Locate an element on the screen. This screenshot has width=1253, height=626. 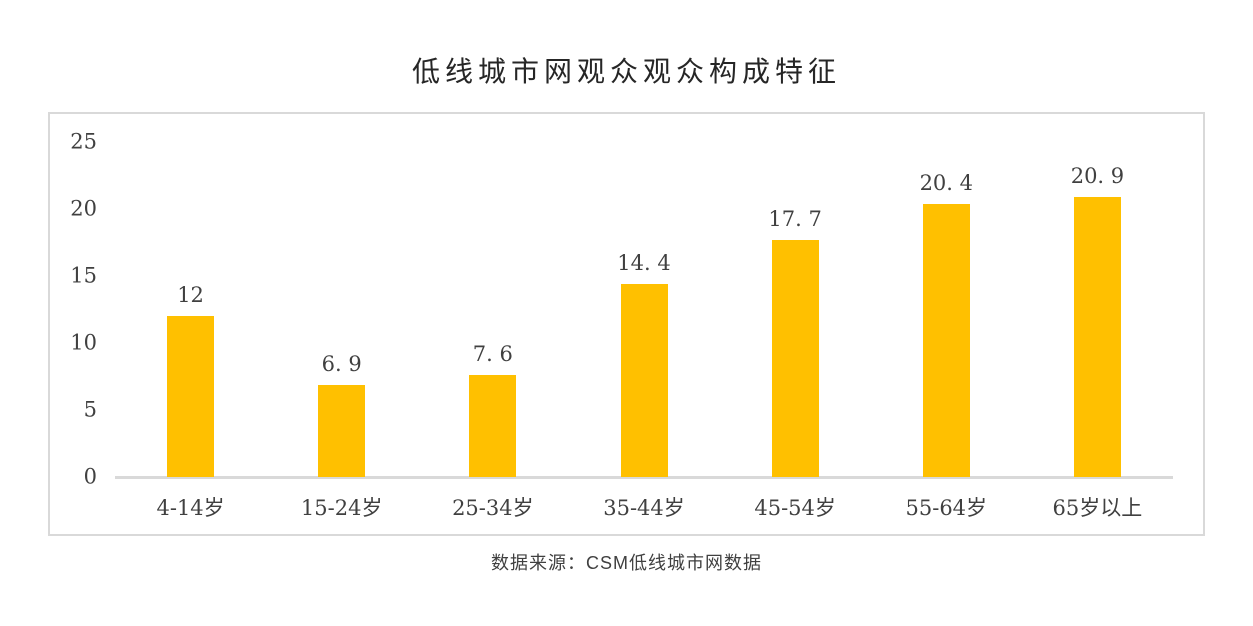
x-axis-category-label: 45-54岁 is located at coordinates (795, 508).